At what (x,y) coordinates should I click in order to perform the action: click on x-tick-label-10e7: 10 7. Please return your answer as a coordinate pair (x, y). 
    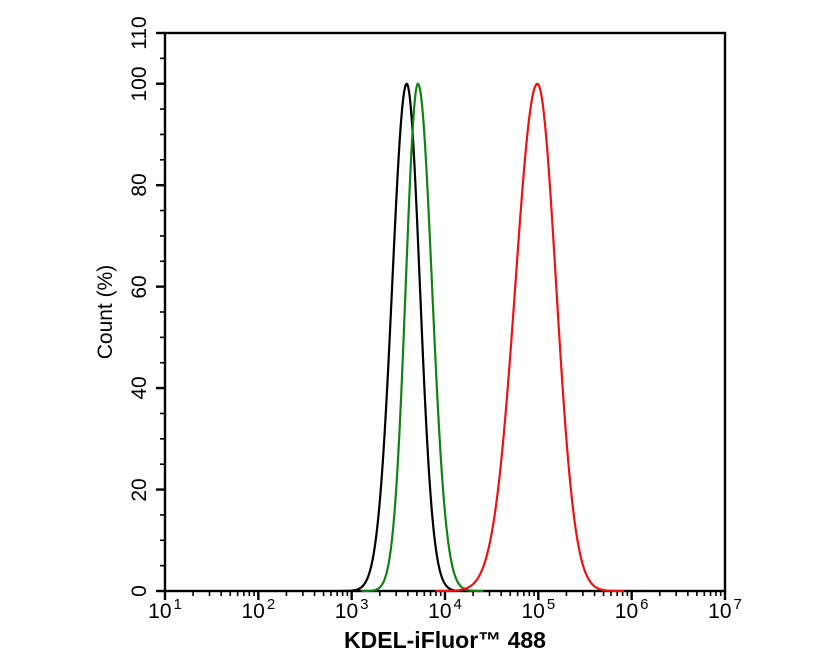
    Looking at the image, I should click on (725, 609).